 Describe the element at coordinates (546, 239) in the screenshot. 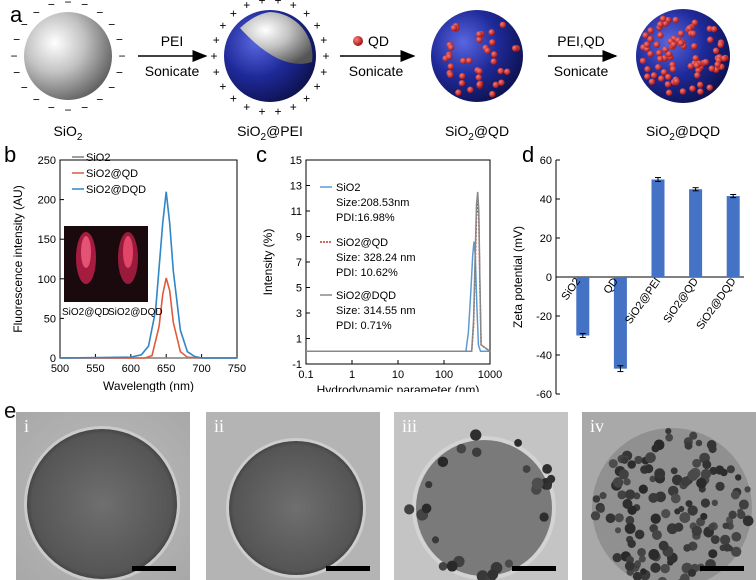

I see `y-tick-label: 20` at that location.